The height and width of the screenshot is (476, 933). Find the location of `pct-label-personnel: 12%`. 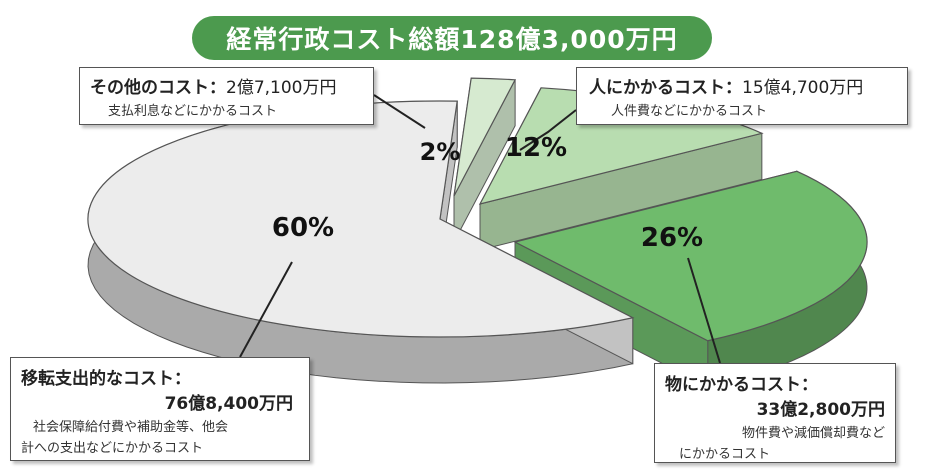

pct-label-personnel: 12% is located at coordinates (536, 148).